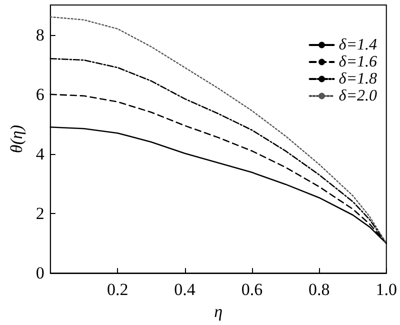 The image size is (400, 325). I want to click on legend-label: δ=2.0, so click(357, 96).